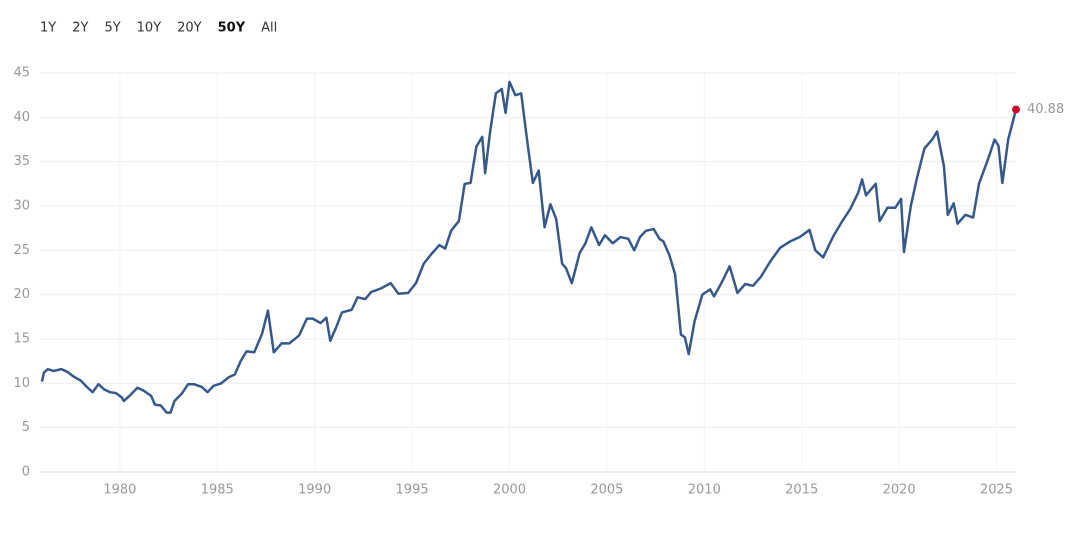 This screenshot has width=1076, height=535. What do you see at coordinates (26, 427) in the screenshot?
I see `y-tick-label: 5` at bounding box center [26, 427].